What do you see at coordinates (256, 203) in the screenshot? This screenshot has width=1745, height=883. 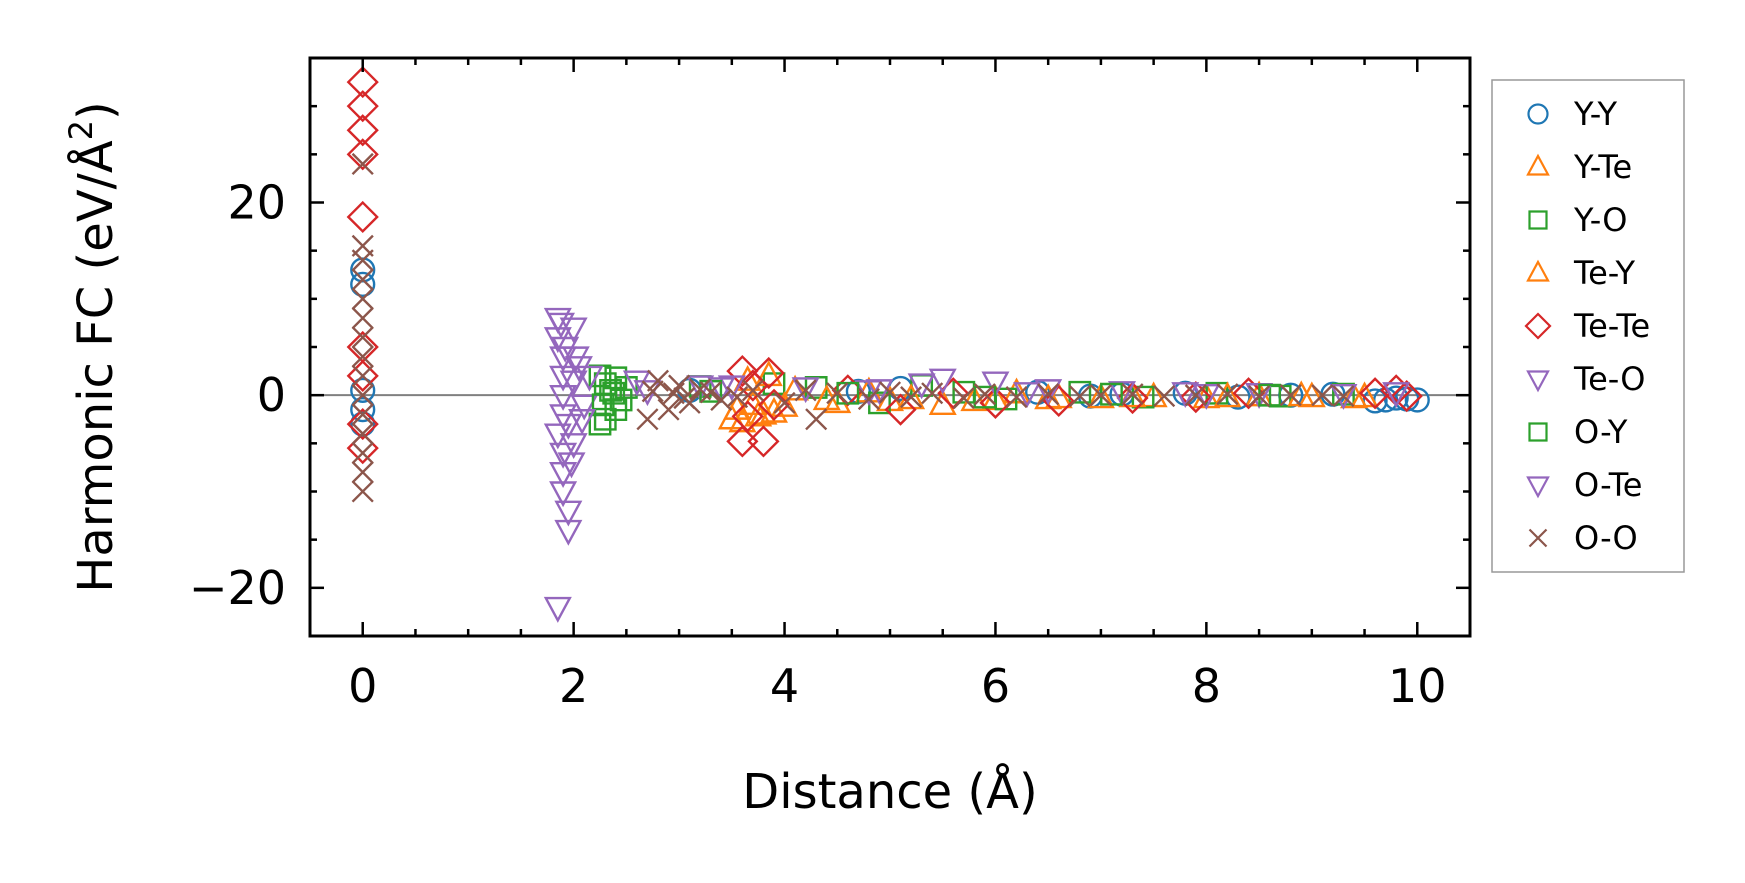 I see `y-tick-label: 20` at bounding box center [256, 203].